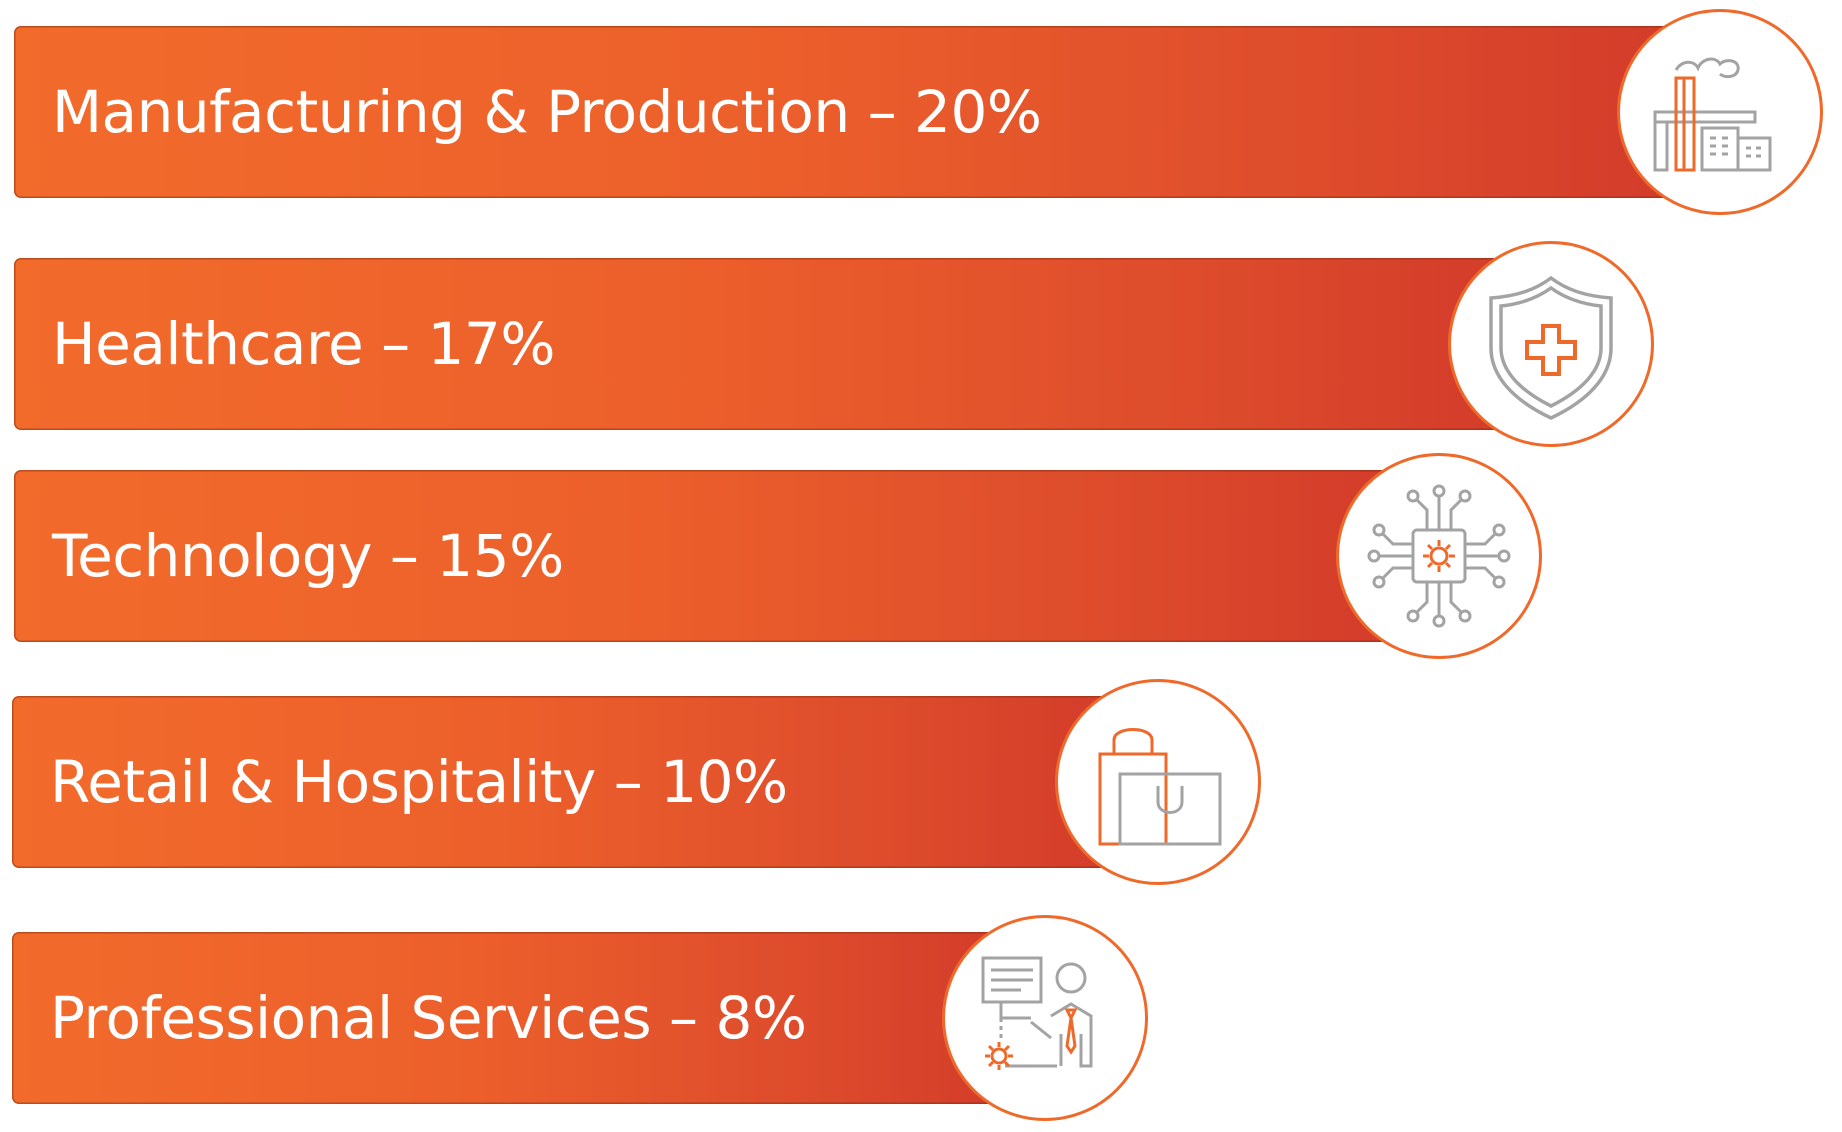 This screenshot has height=1132, width=1842. I want to click on health-shield-icon-badge, so click(1551, 344).